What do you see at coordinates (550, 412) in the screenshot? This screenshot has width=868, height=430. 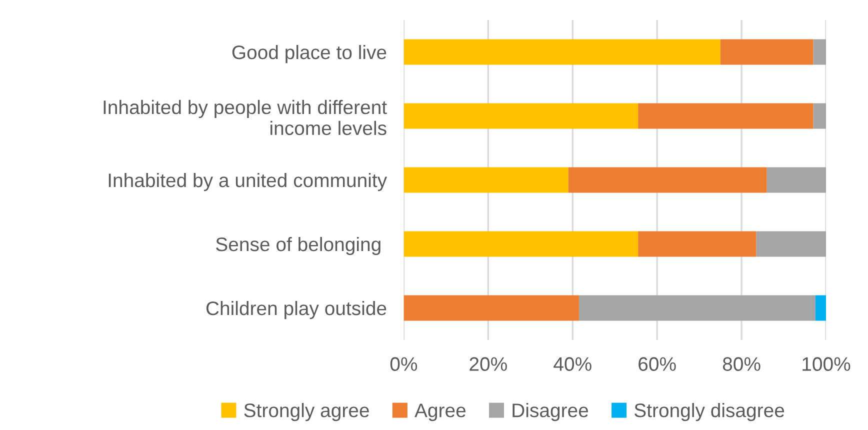 I see `legend-label: Disagree` at bounding box center [550, 412].